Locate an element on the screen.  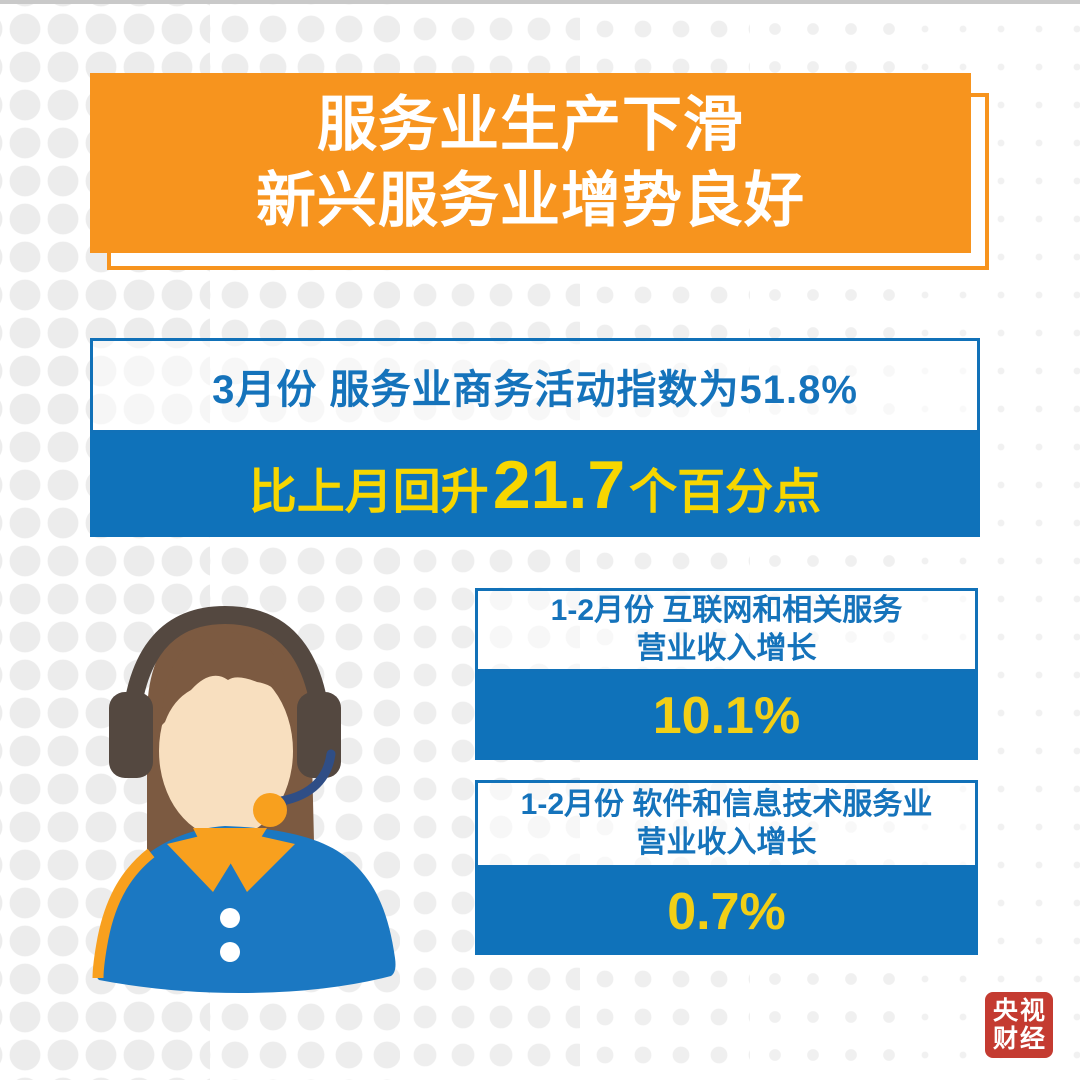
software-services-card-title: 1-2月份 软件和信息技术服务业 营业收入增长 is located at coordinates (726, 824).